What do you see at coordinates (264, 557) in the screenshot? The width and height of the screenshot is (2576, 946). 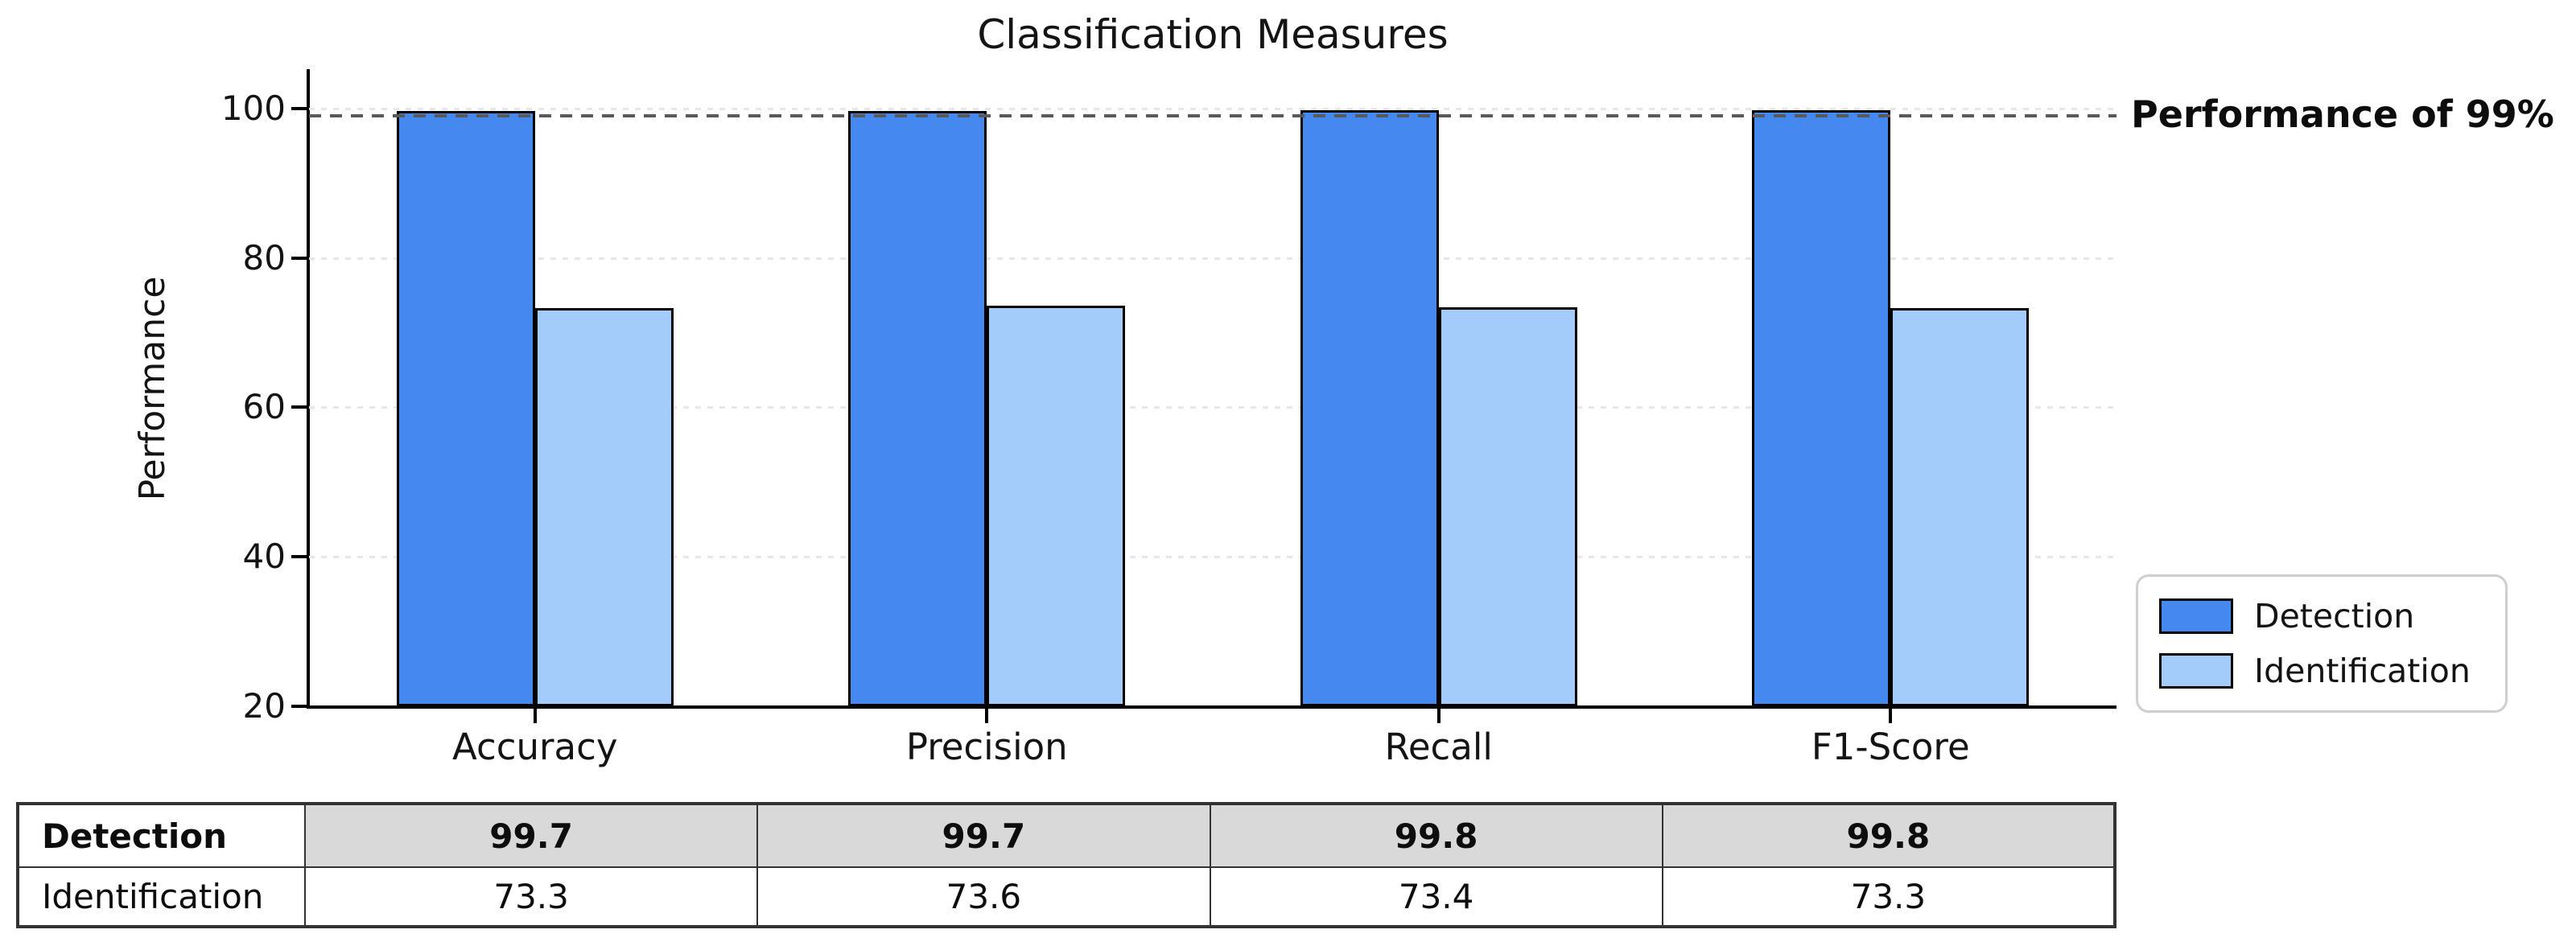 I see `y-tick-label: 40` at bounding box center [264, 557].